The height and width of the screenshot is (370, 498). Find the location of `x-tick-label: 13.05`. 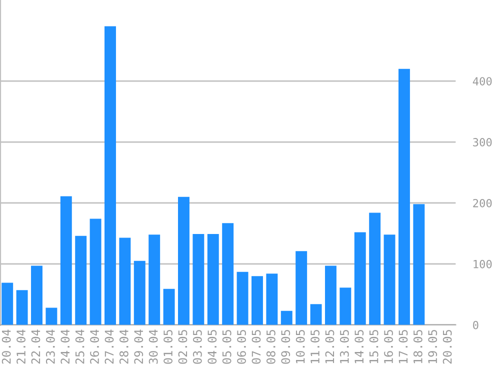

x-tick-label: 13.05 is located at coordinates (344, 347).